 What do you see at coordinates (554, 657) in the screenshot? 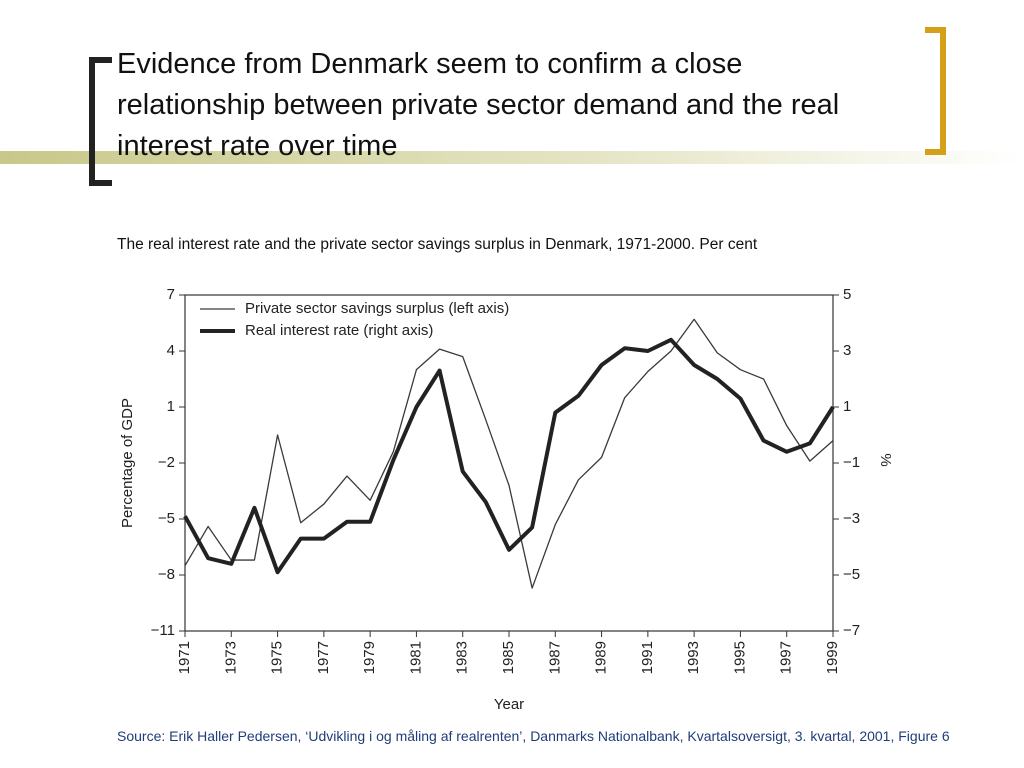
I see `x-tick-label: 1987` at bounding box center [554, 657].